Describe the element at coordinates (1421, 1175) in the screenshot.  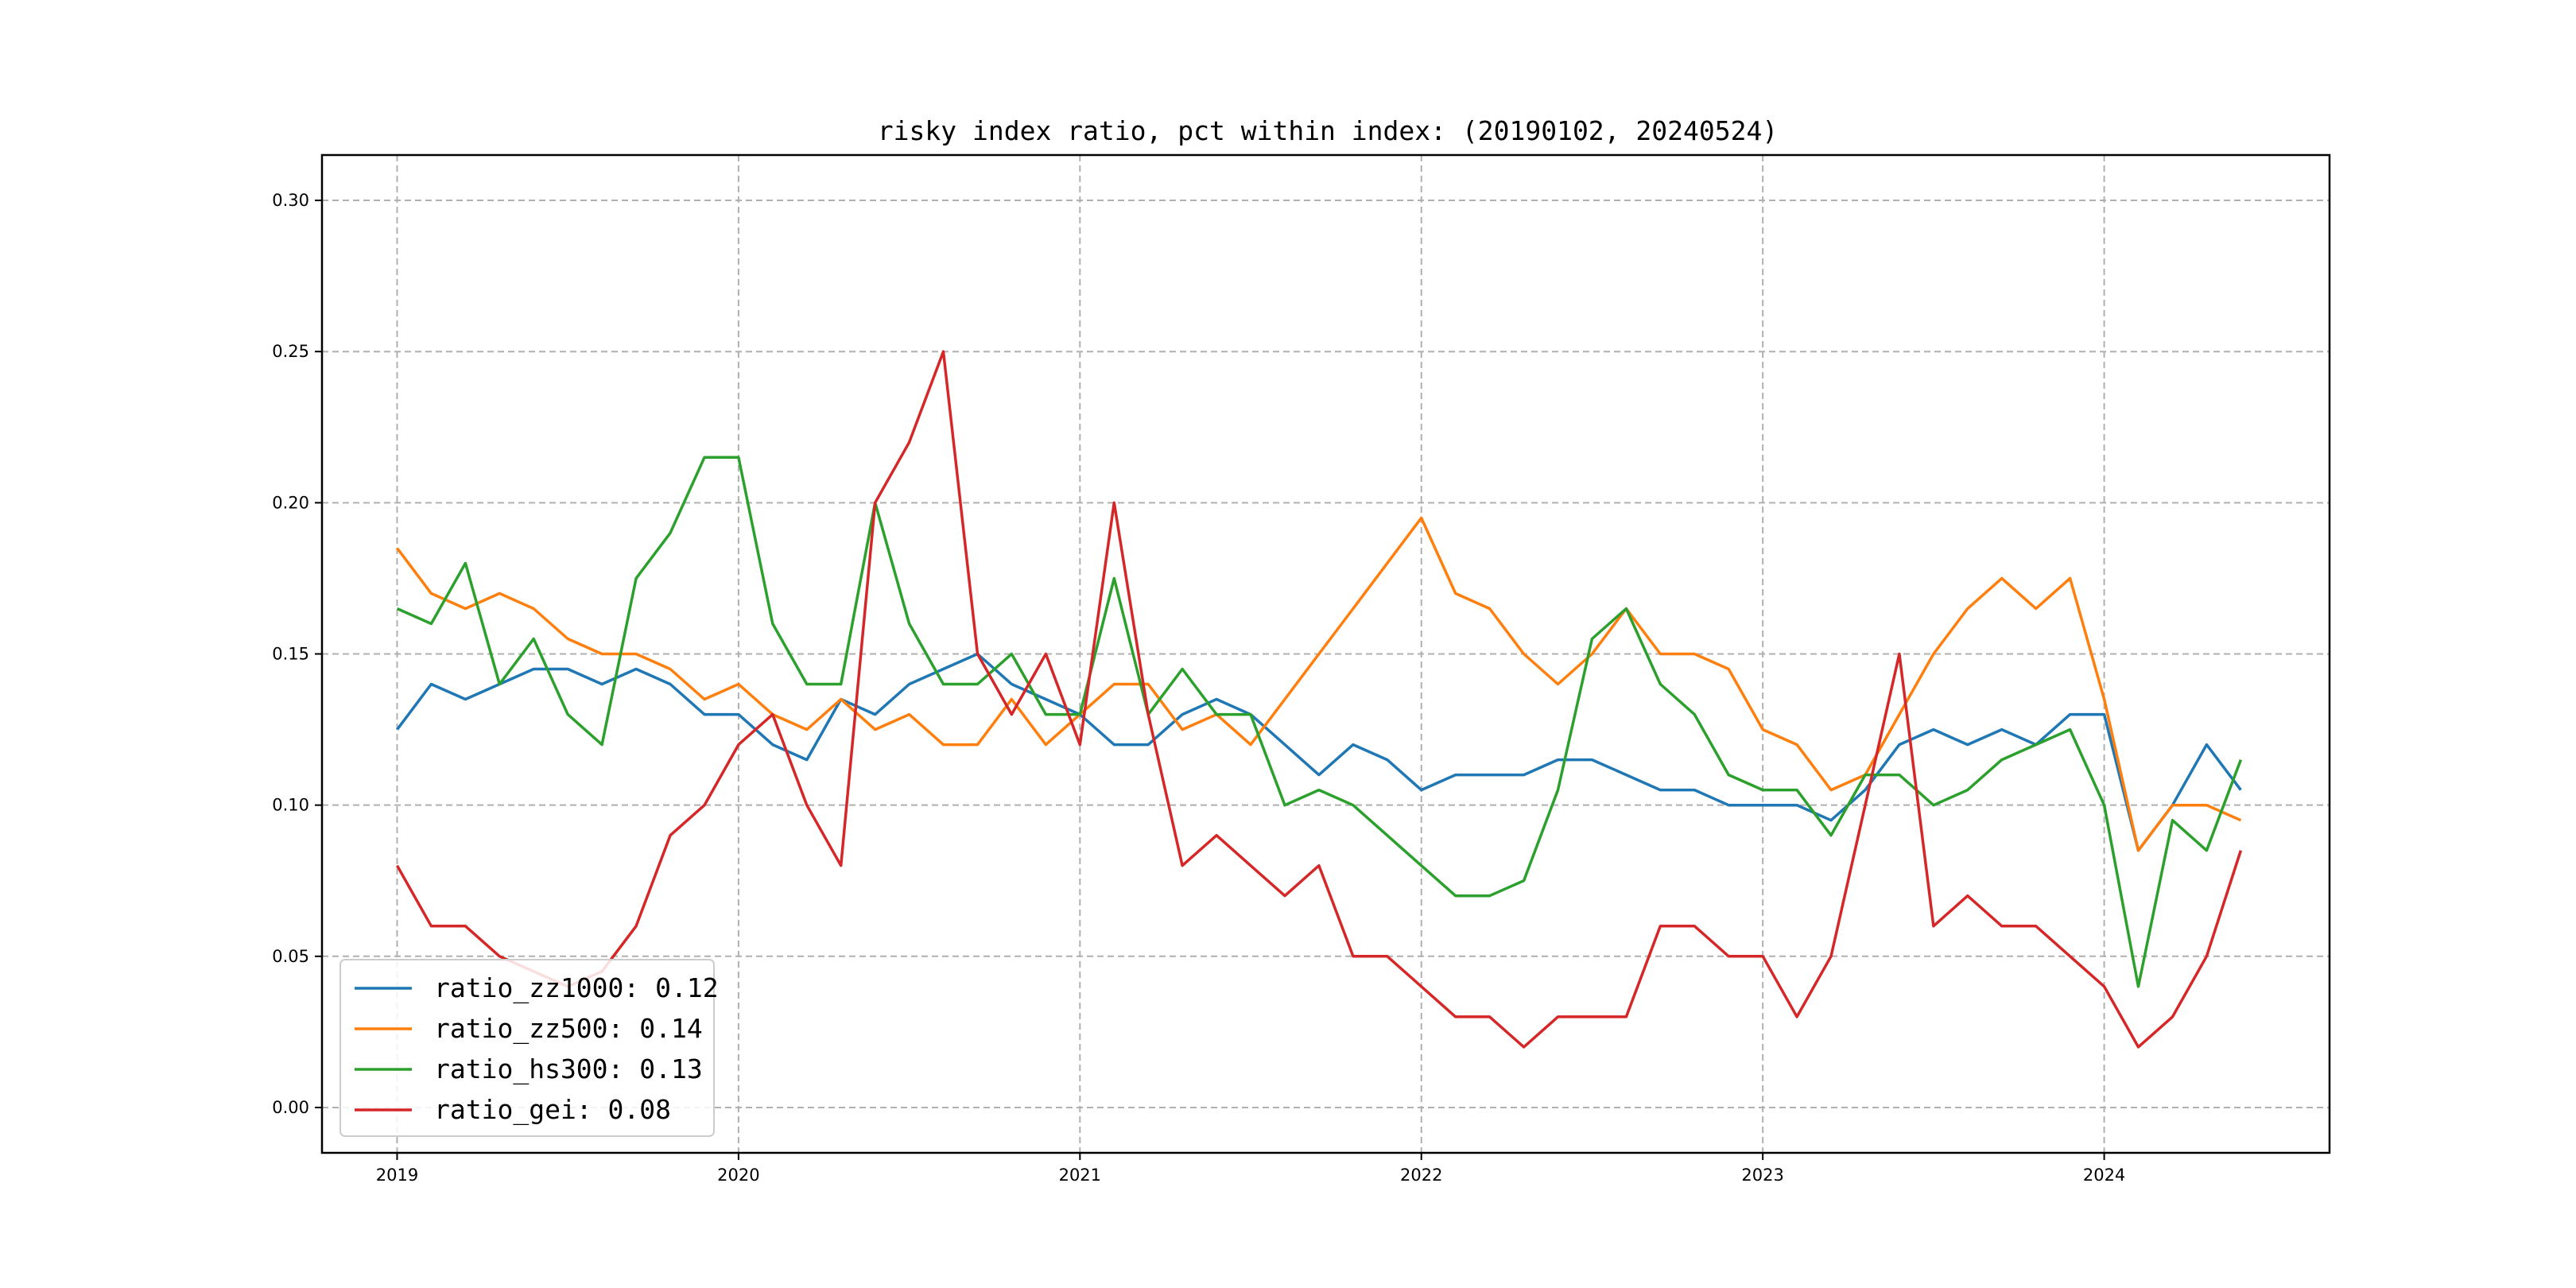
I see `x-tick-label: 2022` at that location.